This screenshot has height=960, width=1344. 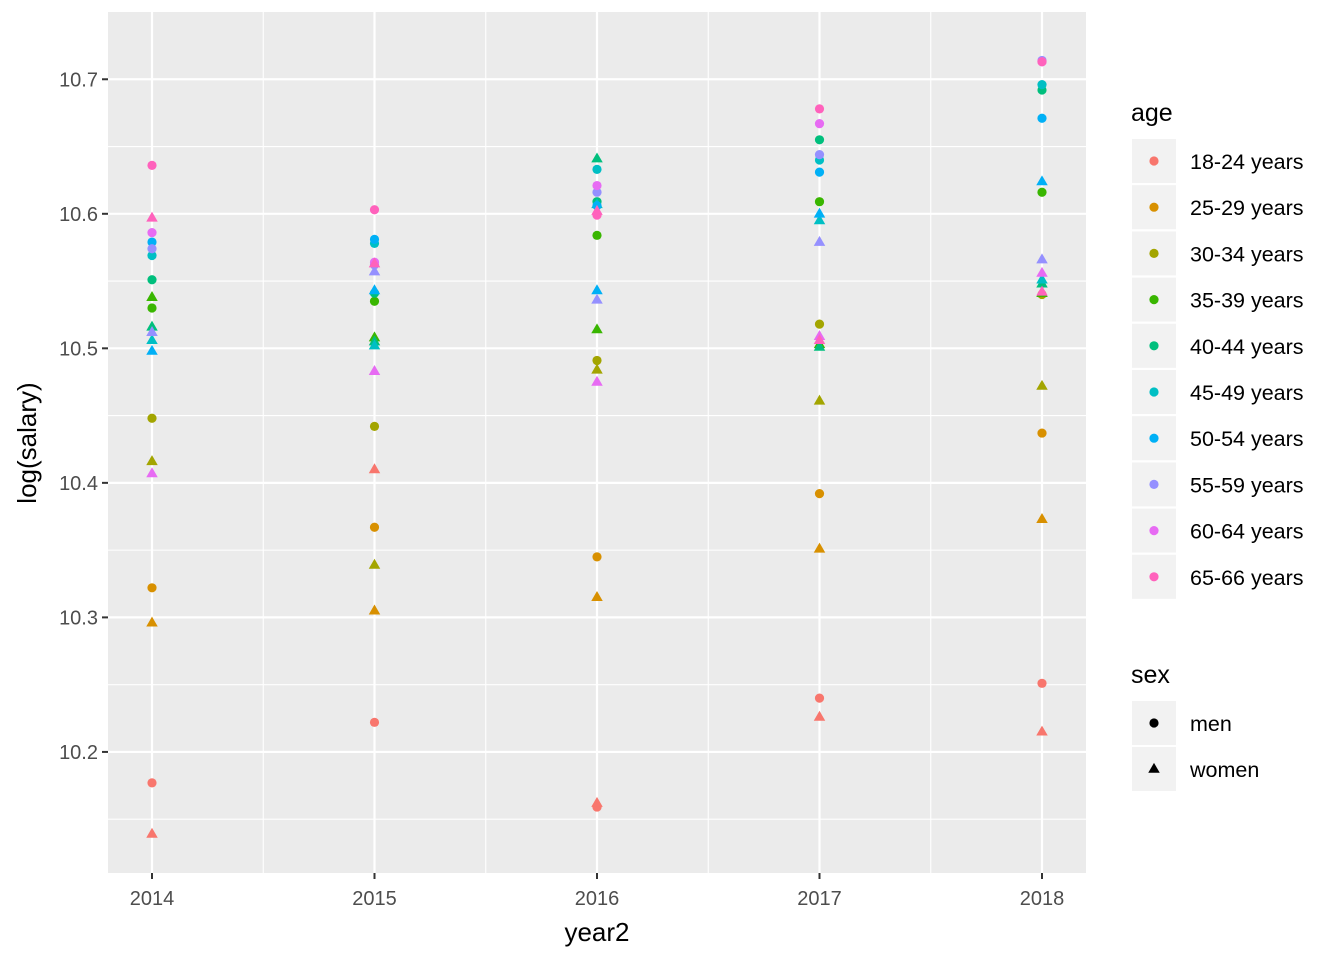 I want to click on x-axis-title: year2, so click(x=596, y=932).